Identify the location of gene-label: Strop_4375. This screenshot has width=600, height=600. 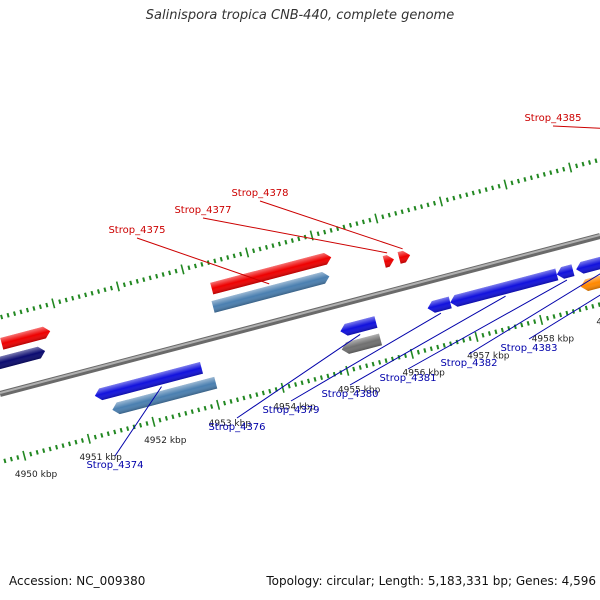
(136, 230).